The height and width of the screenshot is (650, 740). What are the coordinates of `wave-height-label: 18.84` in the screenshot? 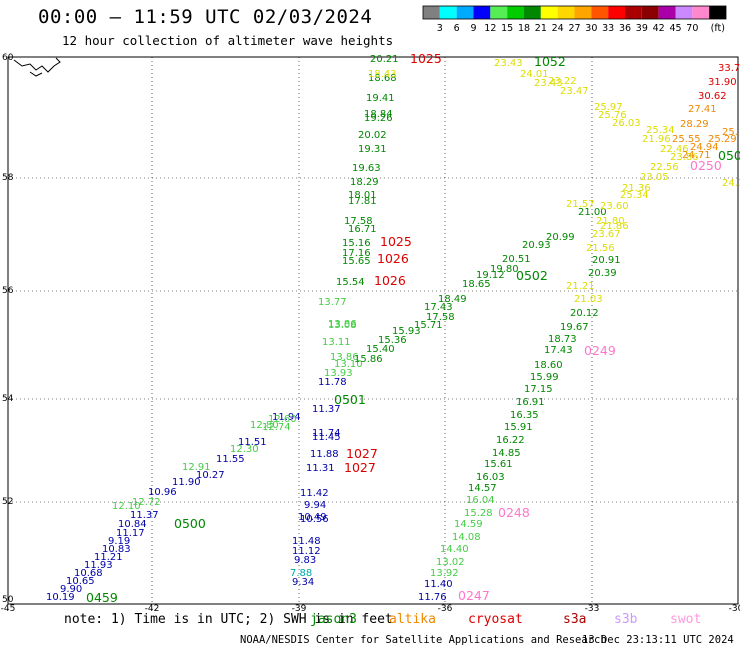 It's located at (378, 114).